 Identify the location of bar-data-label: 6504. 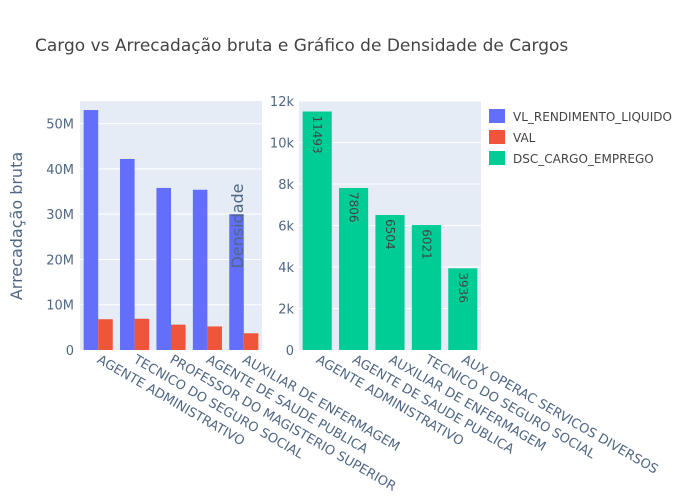
(390, 234).